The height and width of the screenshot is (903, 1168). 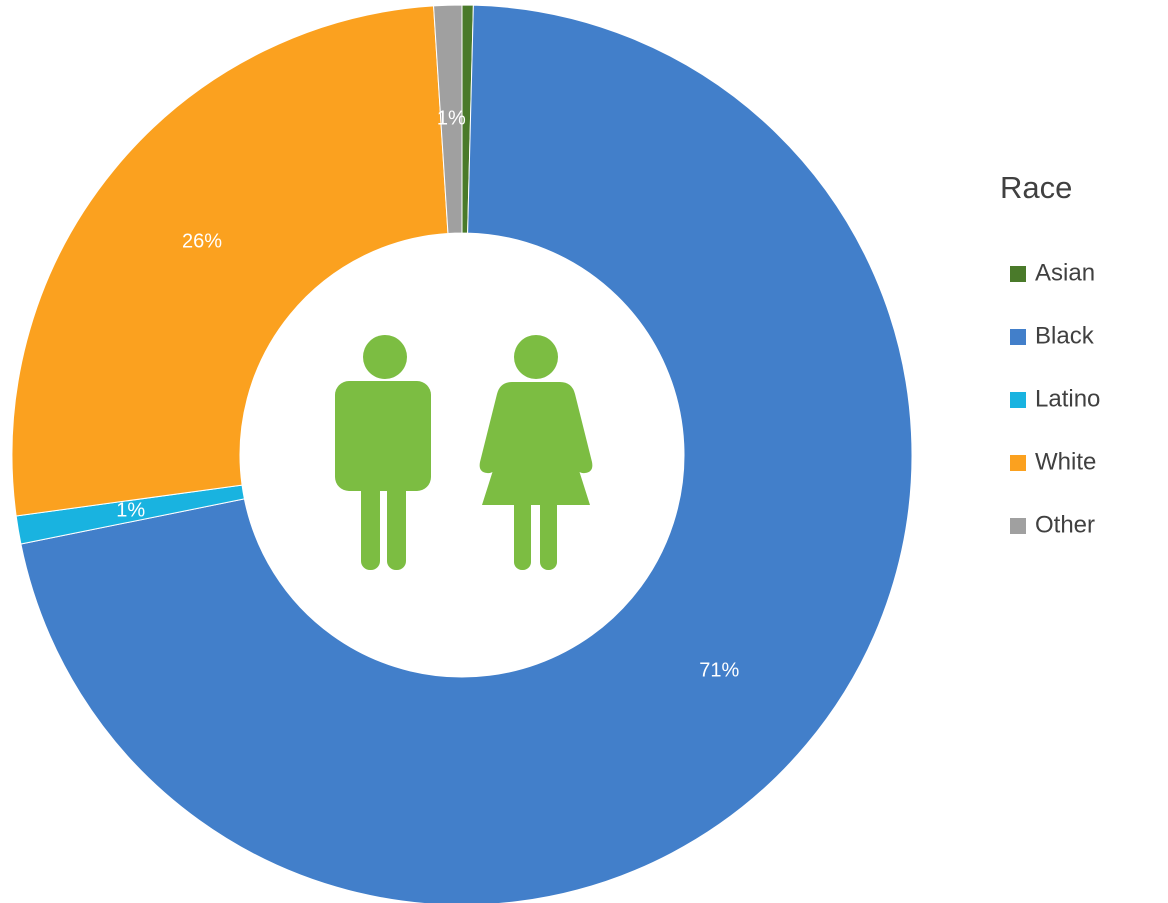 What do you see at coordinates (1065, 524) in the screenshot?
I see `legend-label: Other` at bounding box center [1065, 524].